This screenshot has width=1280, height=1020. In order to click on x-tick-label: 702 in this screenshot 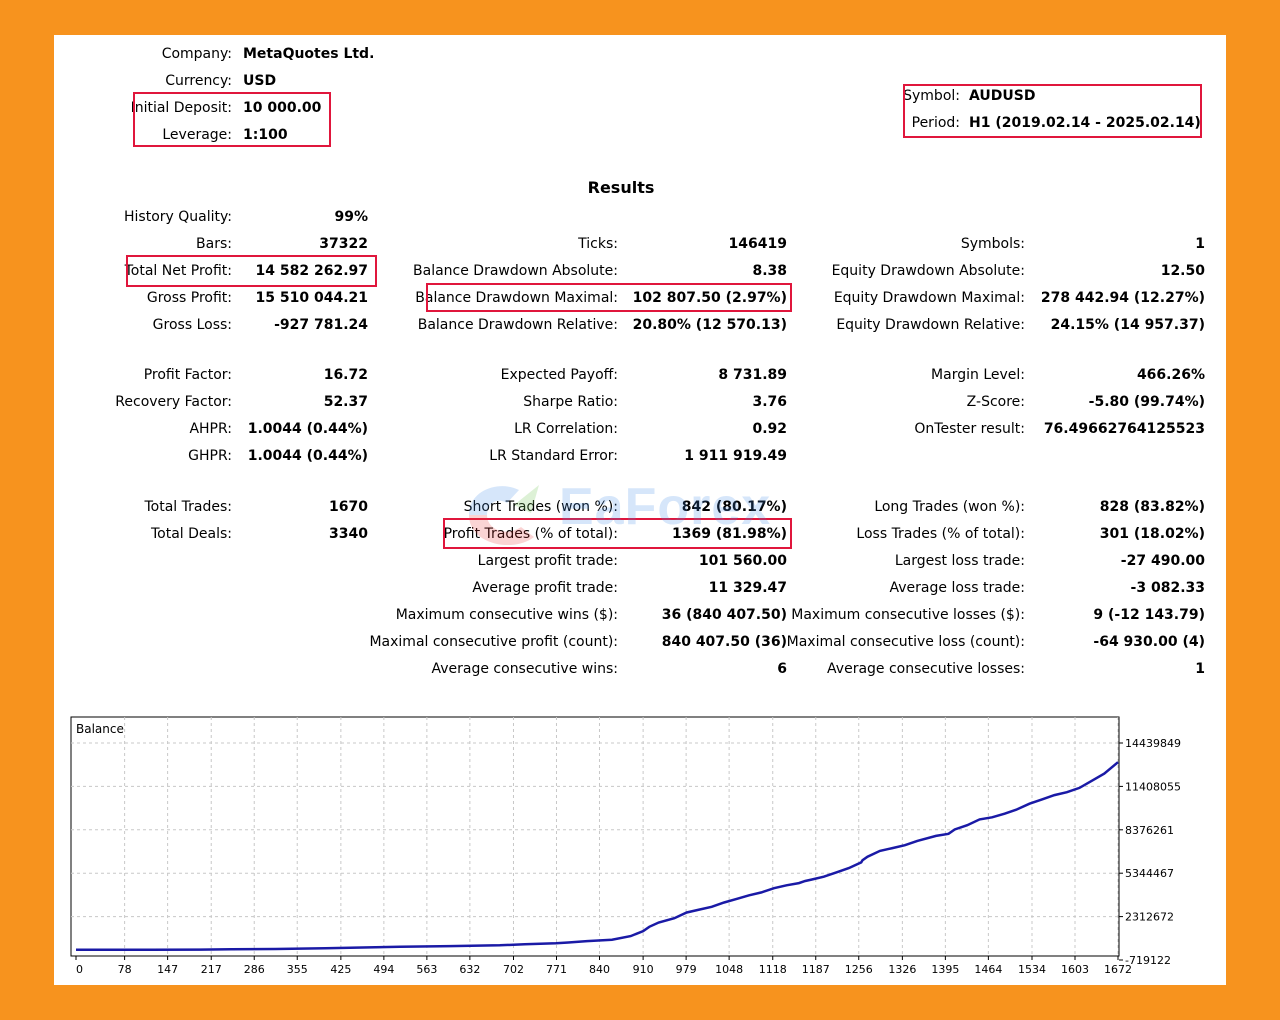, I will do `click(513, 969)`.